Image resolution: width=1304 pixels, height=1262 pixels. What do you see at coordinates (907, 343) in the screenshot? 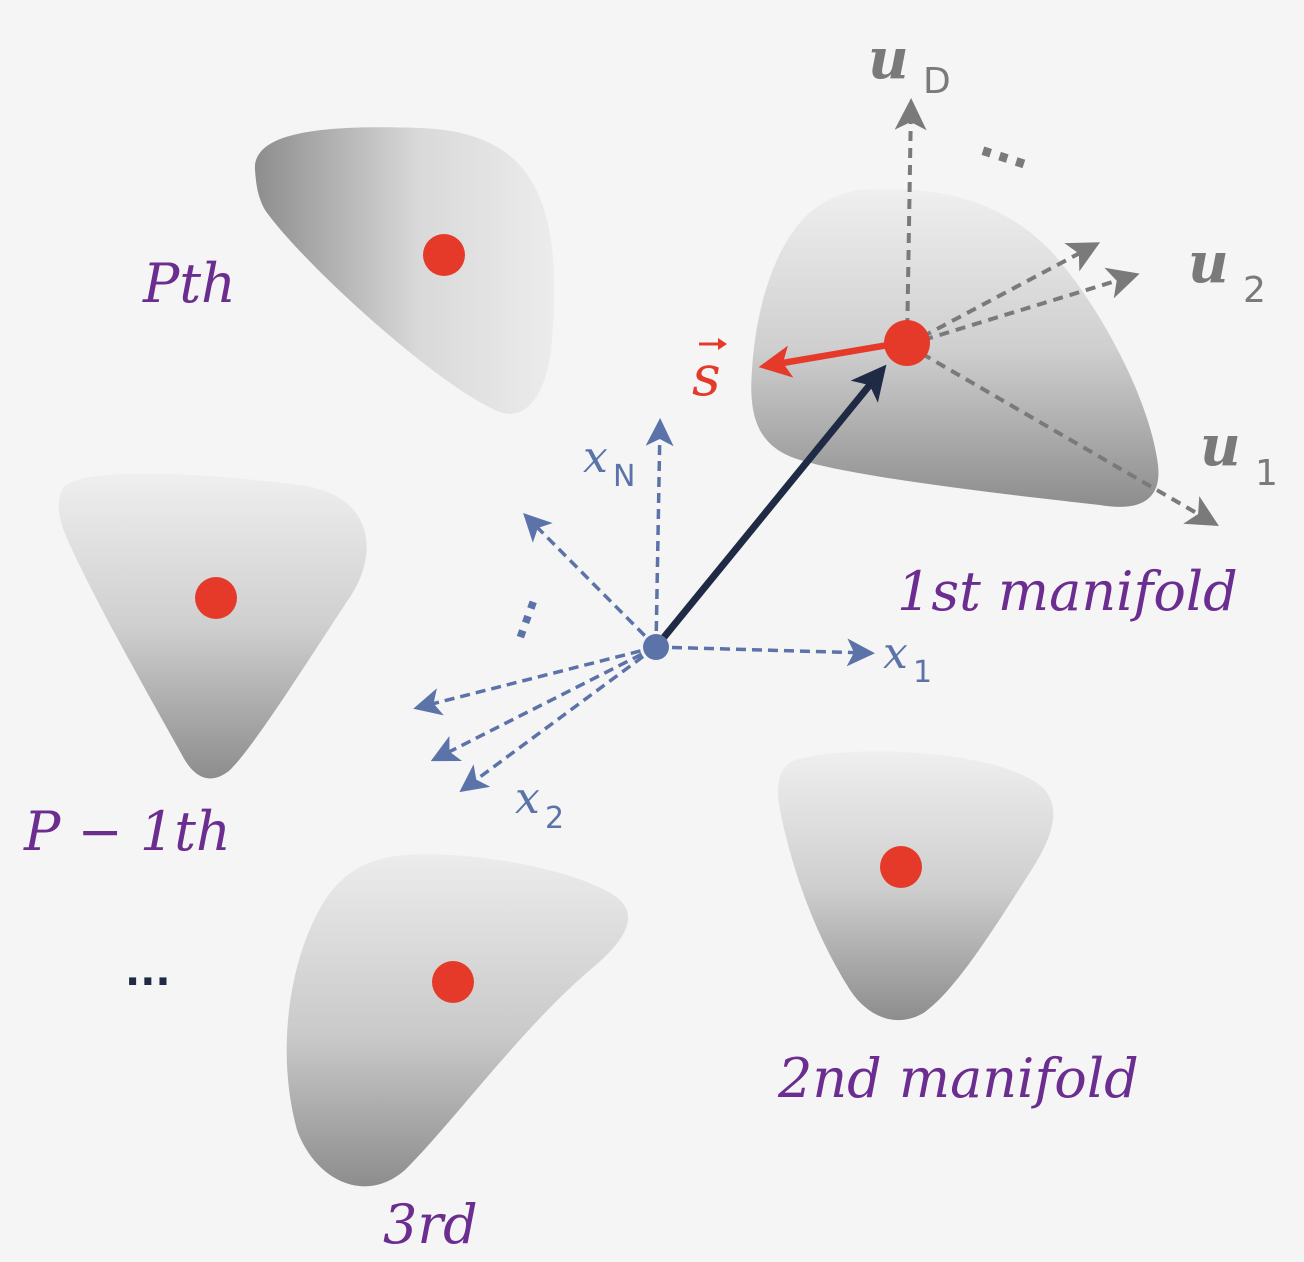
I see `center-dot-1st` at bounding box center [907, 343].